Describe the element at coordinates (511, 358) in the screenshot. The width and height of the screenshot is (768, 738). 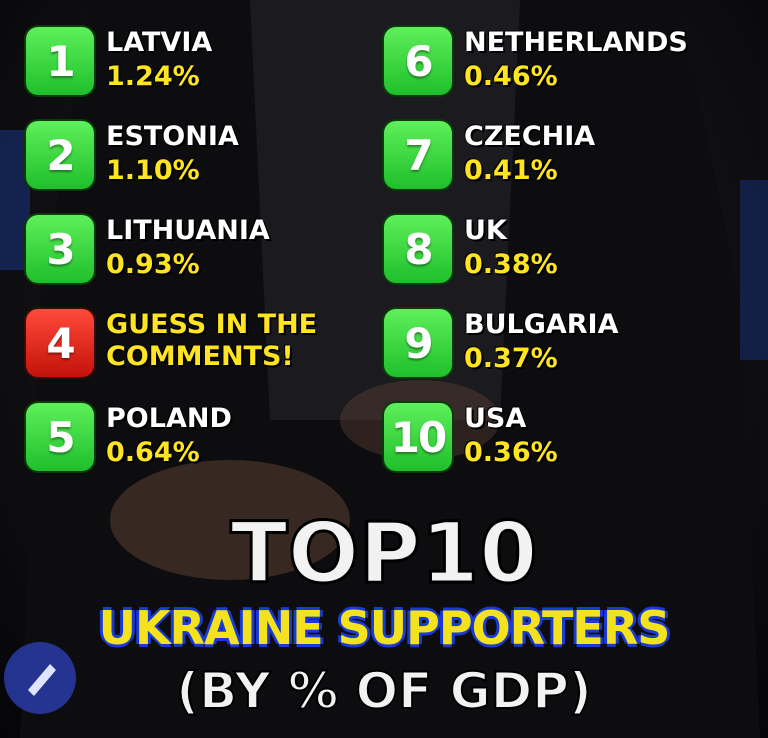
I see `gdp-share: 0.37%` at that location.